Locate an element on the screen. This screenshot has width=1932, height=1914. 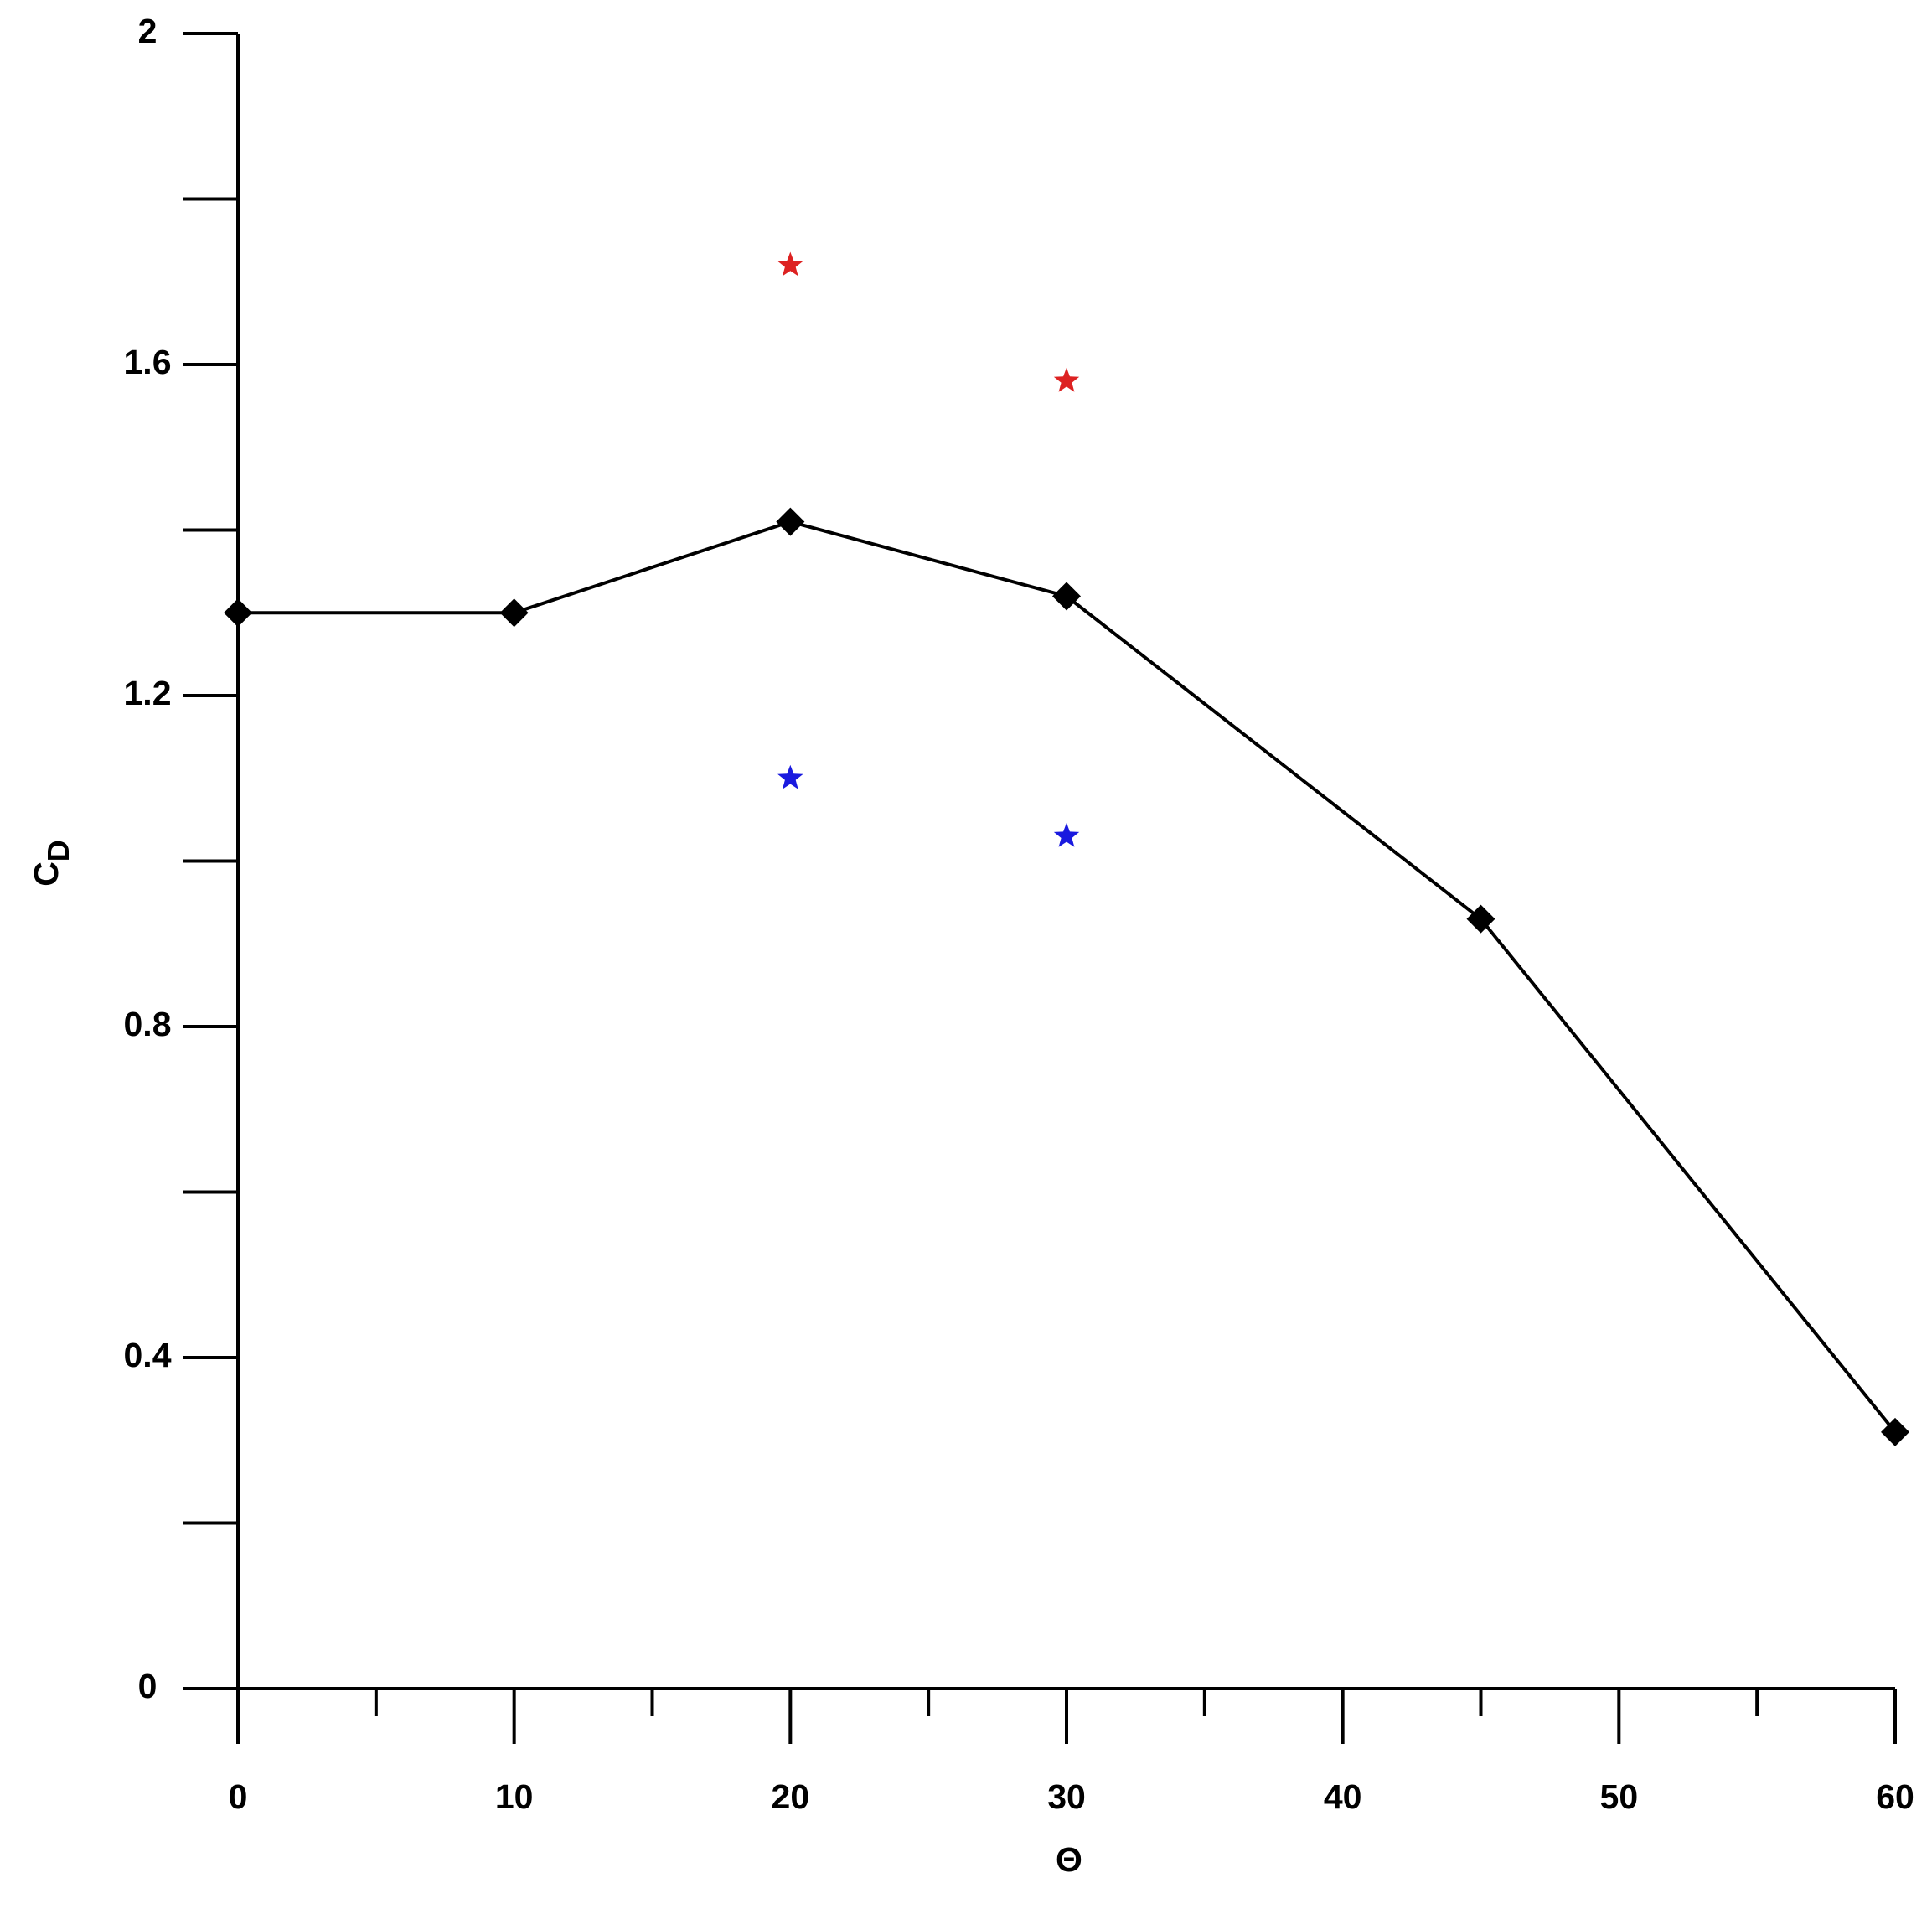
x-axis-label: Θ is located at coordinates (1069, 1859).